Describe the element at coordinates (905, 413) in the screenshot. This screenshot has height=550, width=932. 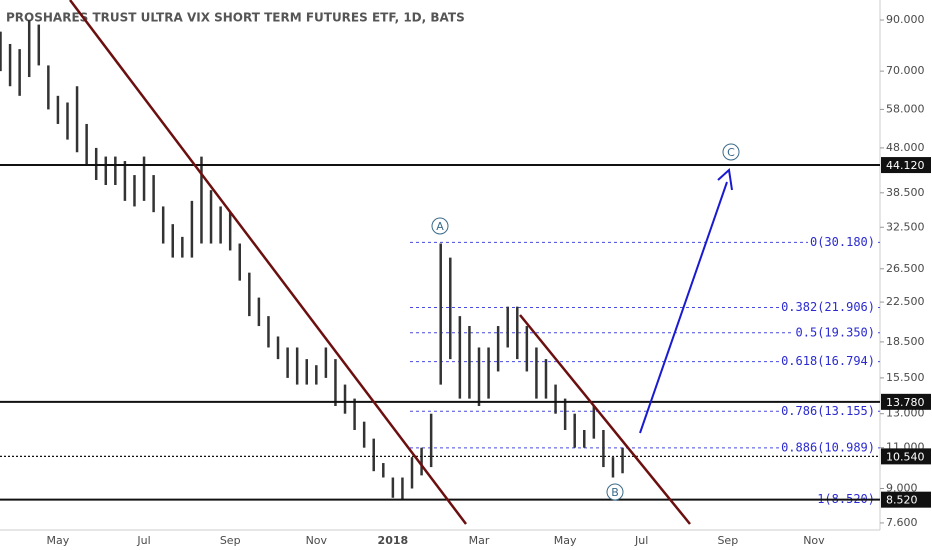
I see `y-tick-label: 13.000` at that location.